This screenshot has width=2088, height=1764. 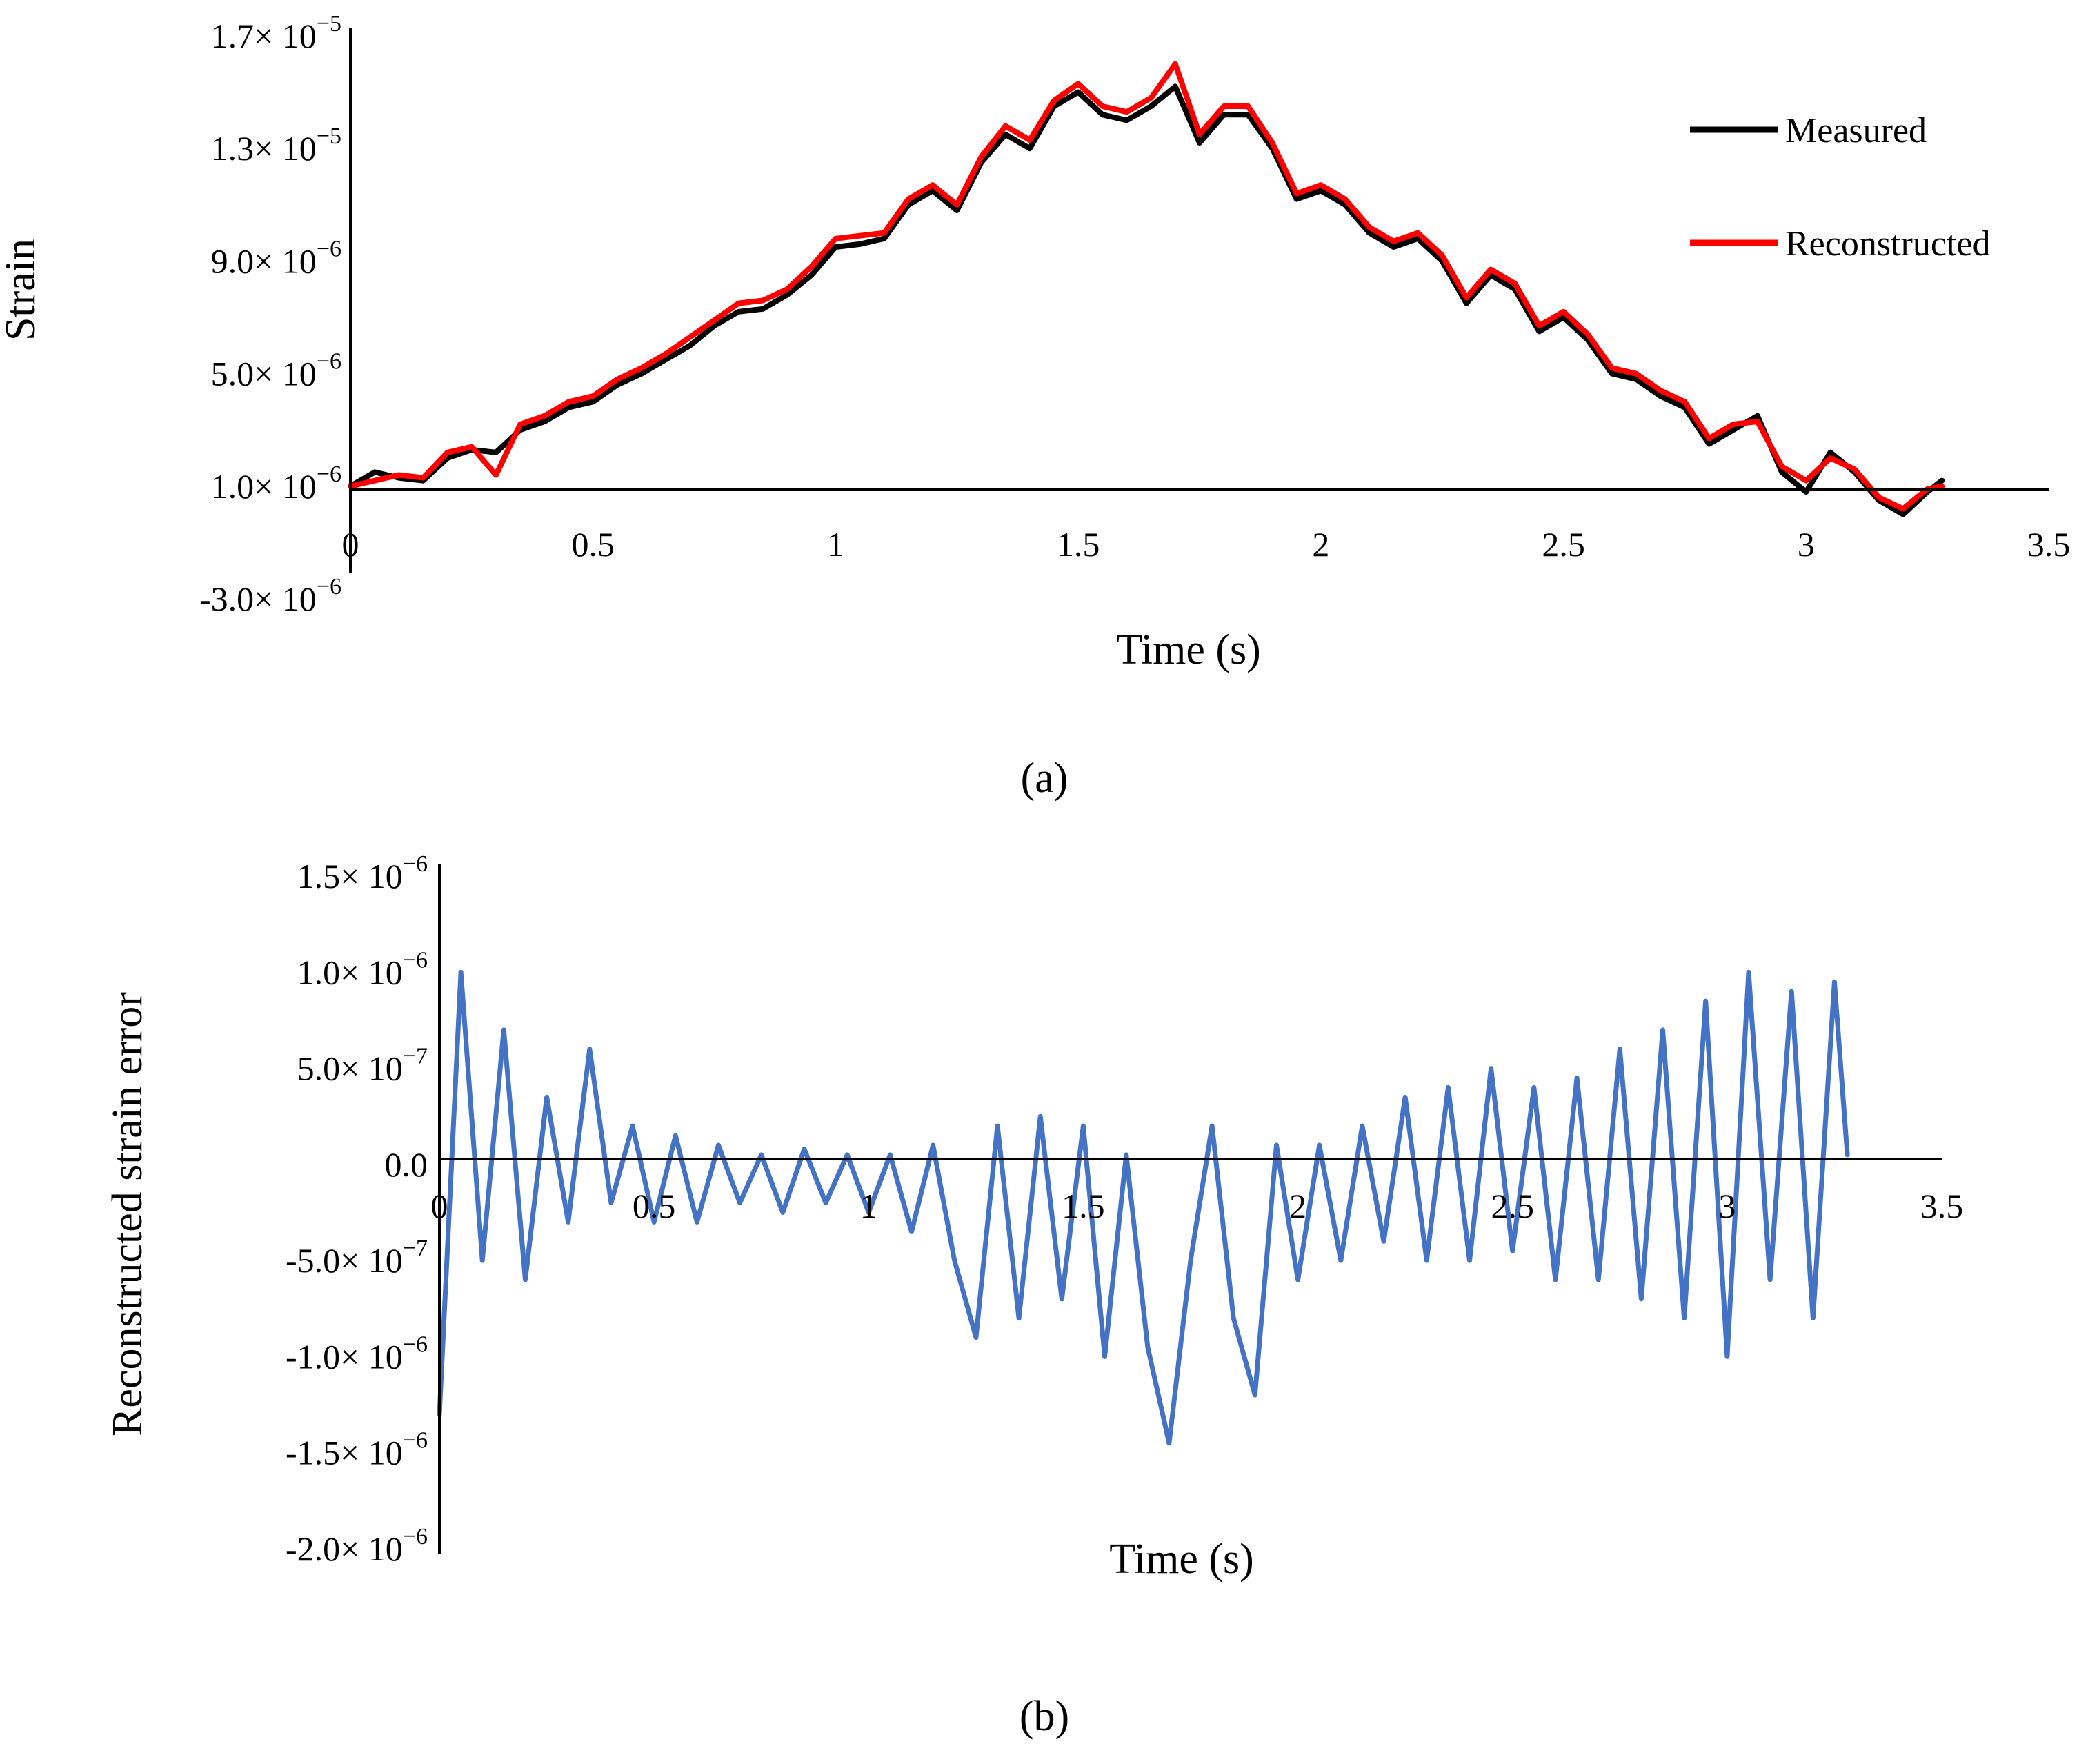 What do you see at coordinates (654, 1206) in the screenshot?
I see `panel-b-x-tick-label: 0.5` at bounding box center [654, 1206].